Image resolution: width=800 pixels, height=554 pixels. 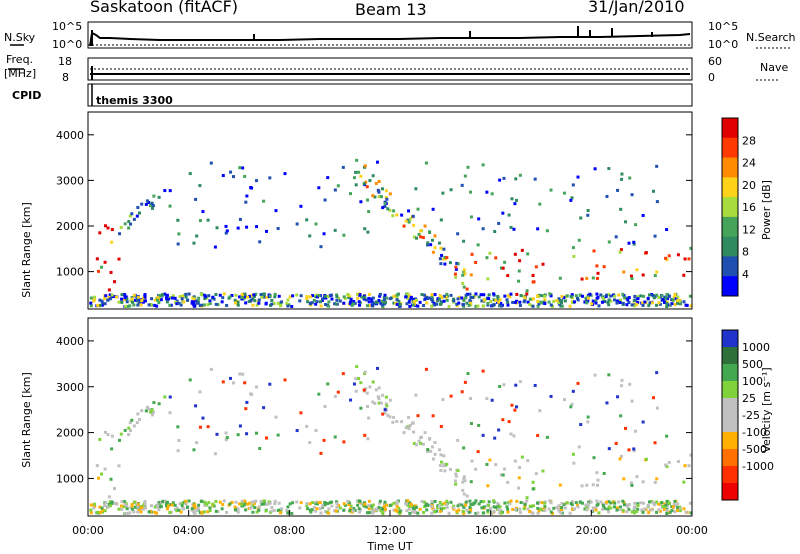 What do you see at coordinates (715, 61) in the screenshot?
I see `nave-tick-top: 60` at bounding box center [715, 61].